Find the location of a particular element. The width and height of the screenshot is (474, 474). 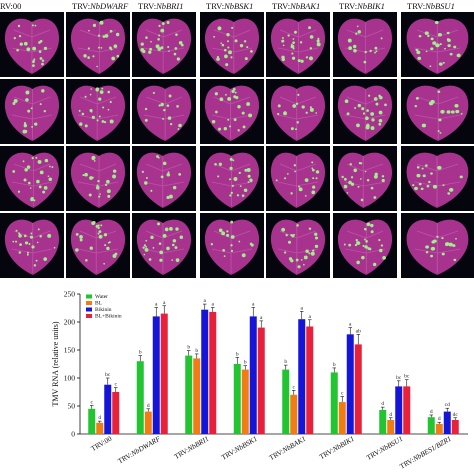

category-label: TRV:NbBIK1 is located at coordinates (337, 448).